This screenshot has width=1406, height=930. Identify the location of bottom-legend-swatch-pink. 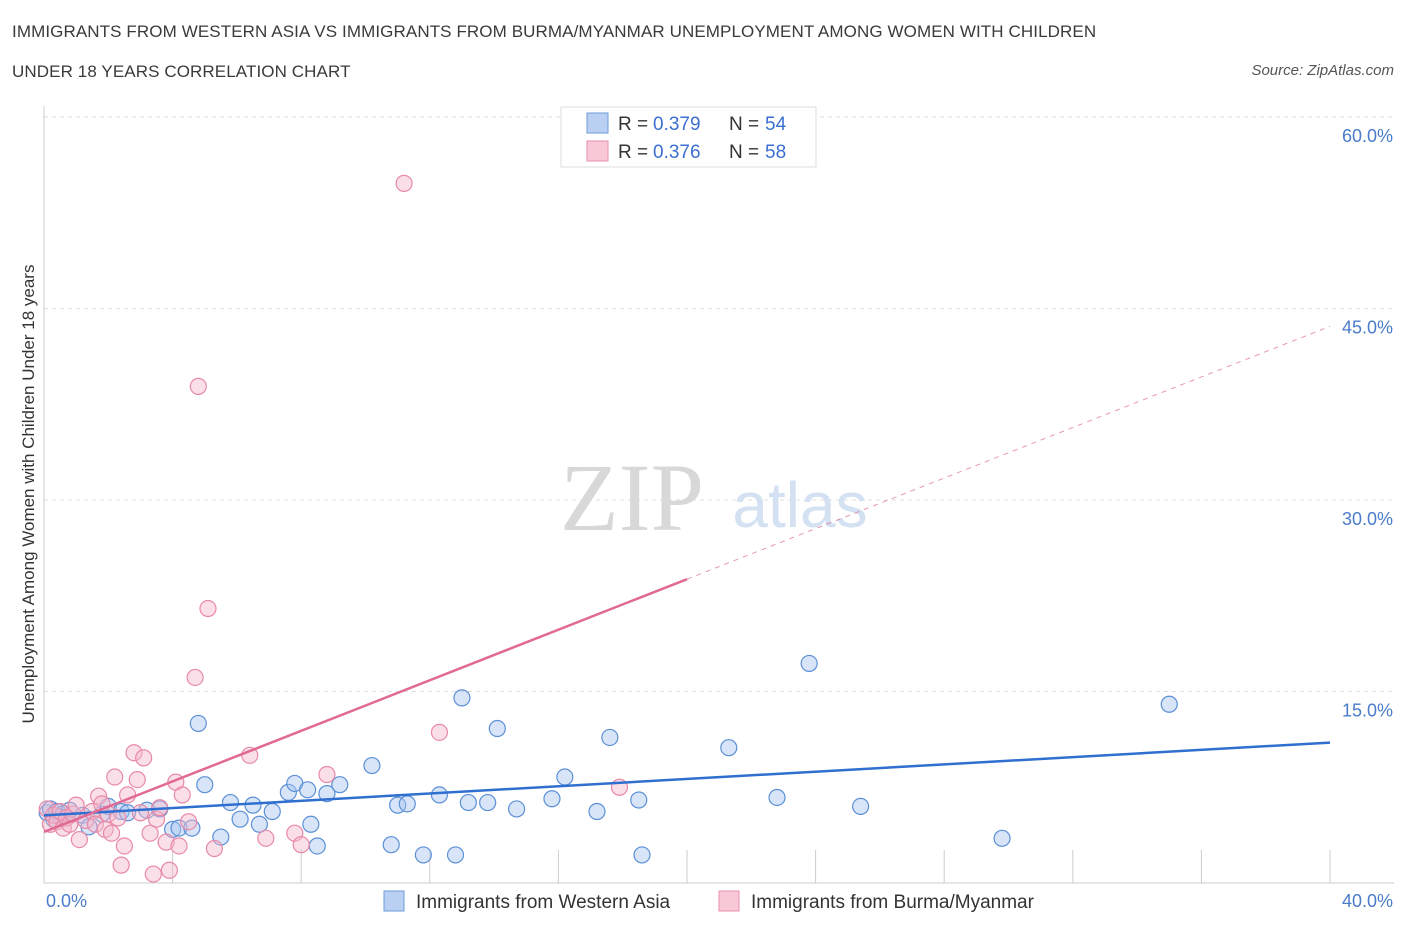
(729, 901).